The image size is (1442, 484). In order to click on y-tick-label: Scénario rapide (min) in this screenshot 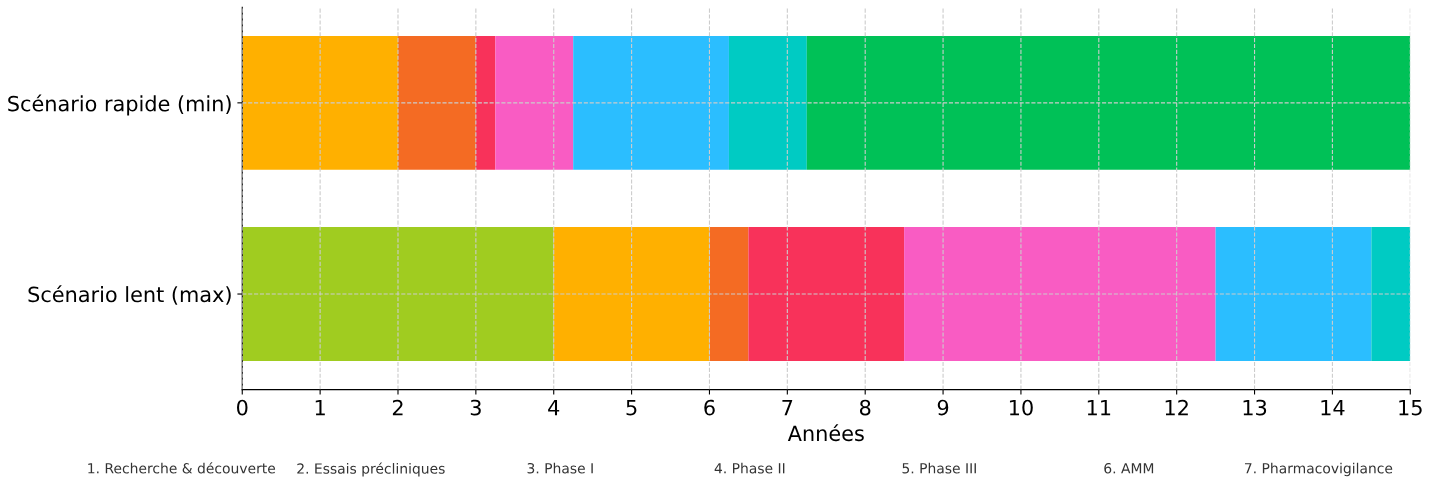, I will do `click(119, 105)`.